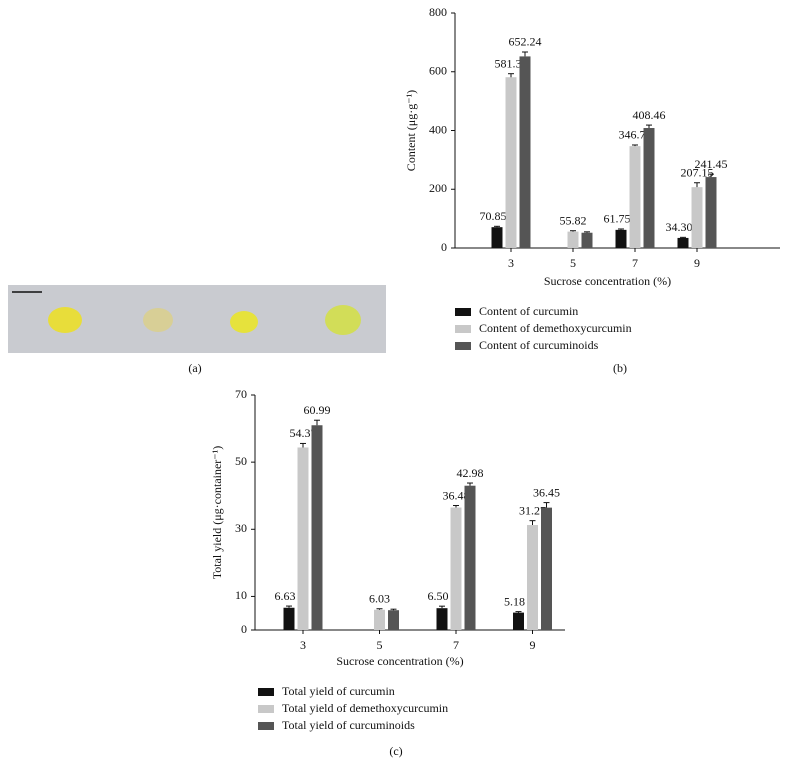  I want to click on y-tick-label: 600, so click(438, 71).